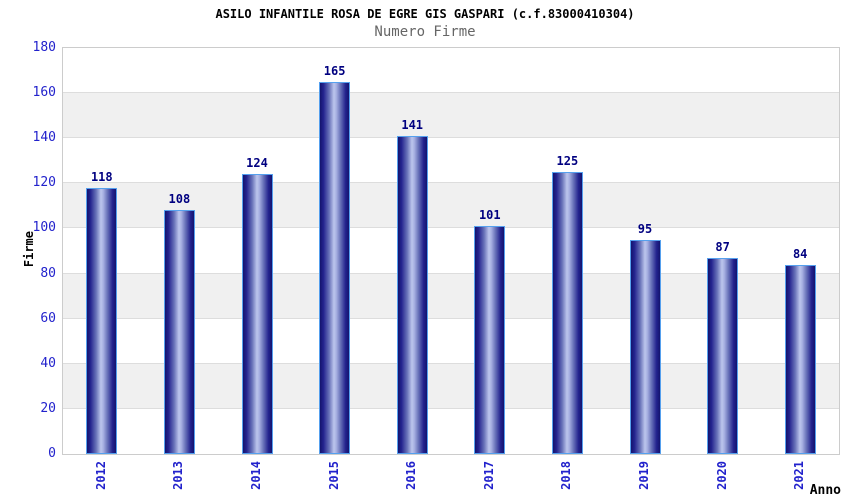 Image resolution: width=850 pixels, height=500 pixels. What do you see at coordinates (722, 246) in the screenshot?
I see `bar-value-label: 87` at bounding box center [722, 246].